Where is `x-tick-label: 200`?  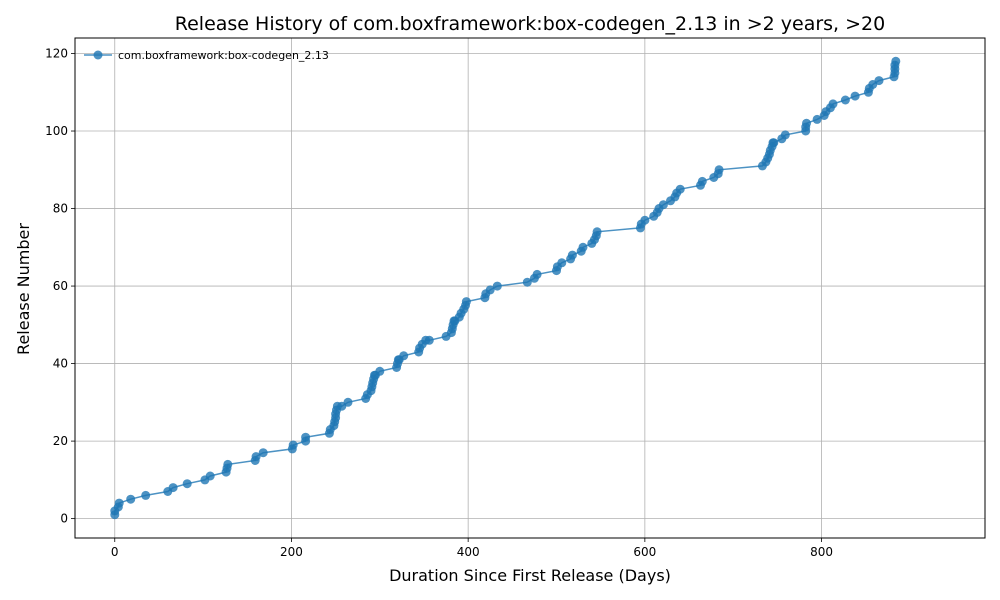 x-tick-label: 200 is located at coordinates (291, 552).